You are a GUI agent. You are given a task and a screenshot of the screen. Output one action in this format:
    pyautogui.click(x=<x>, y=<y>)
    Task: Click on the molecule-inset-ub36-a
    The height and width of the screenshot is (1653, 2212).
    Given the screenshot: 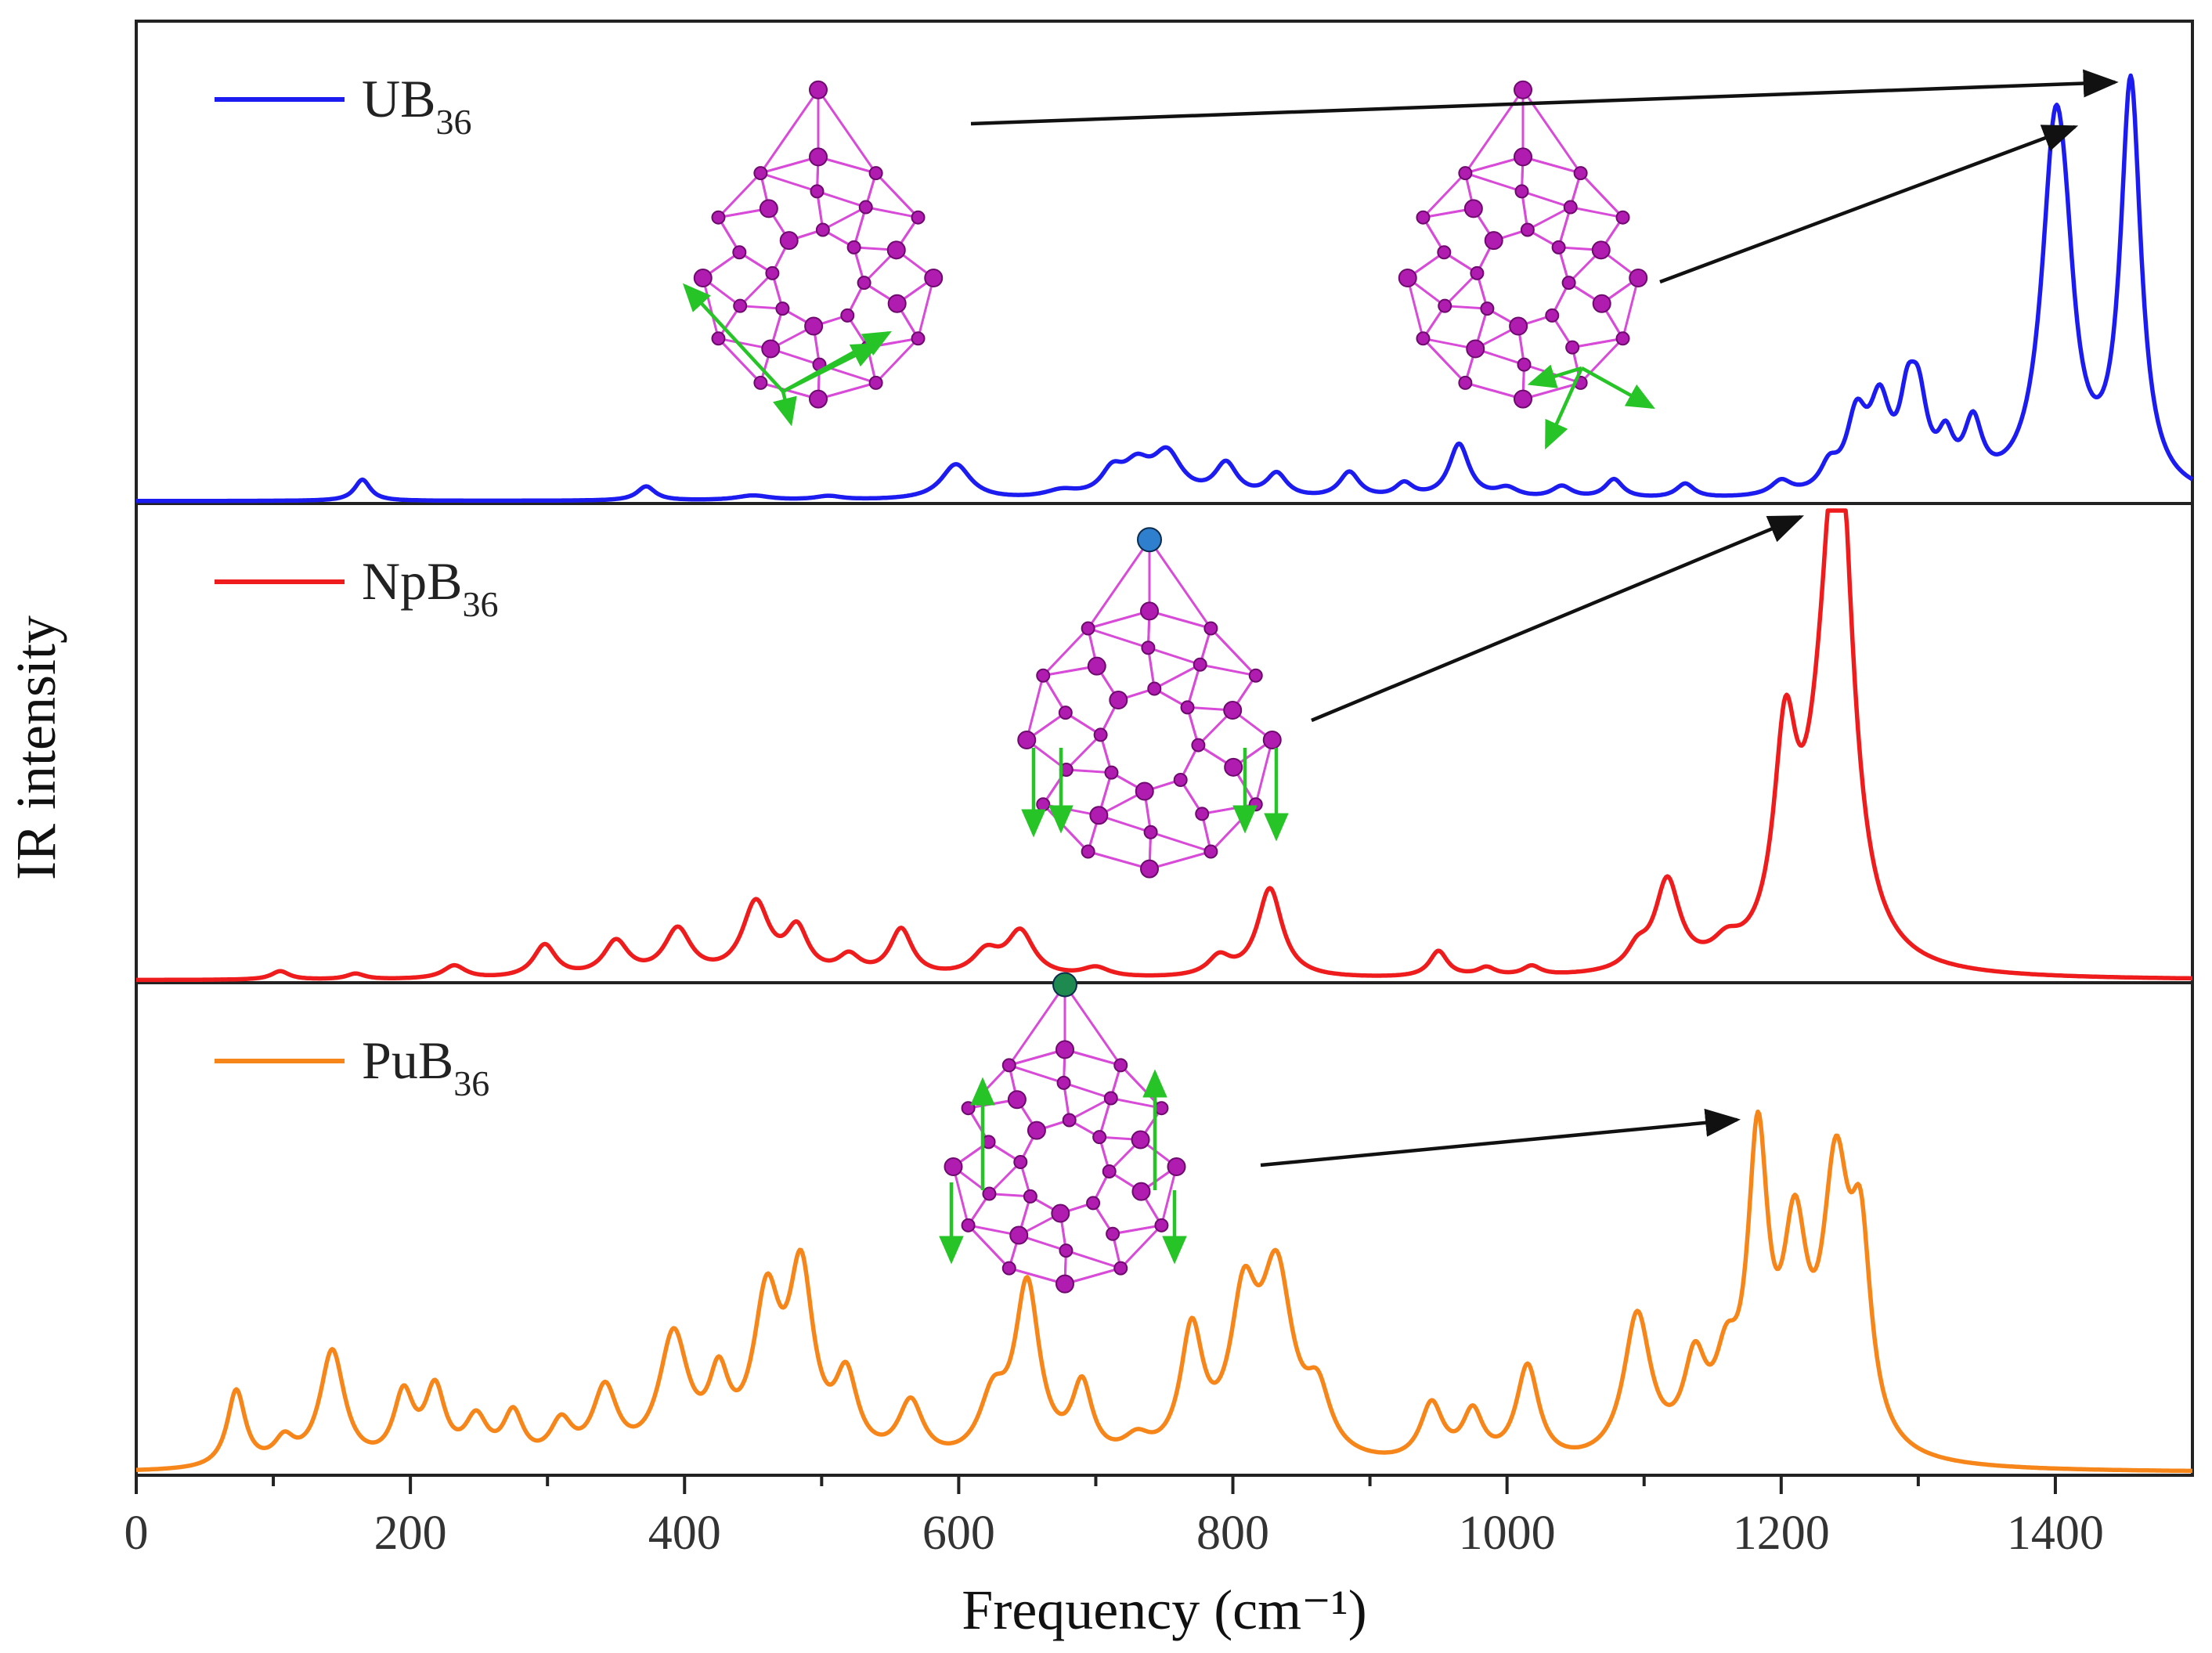 What is the action you would take?
    pyautogui.click(x=813, y=253)
    